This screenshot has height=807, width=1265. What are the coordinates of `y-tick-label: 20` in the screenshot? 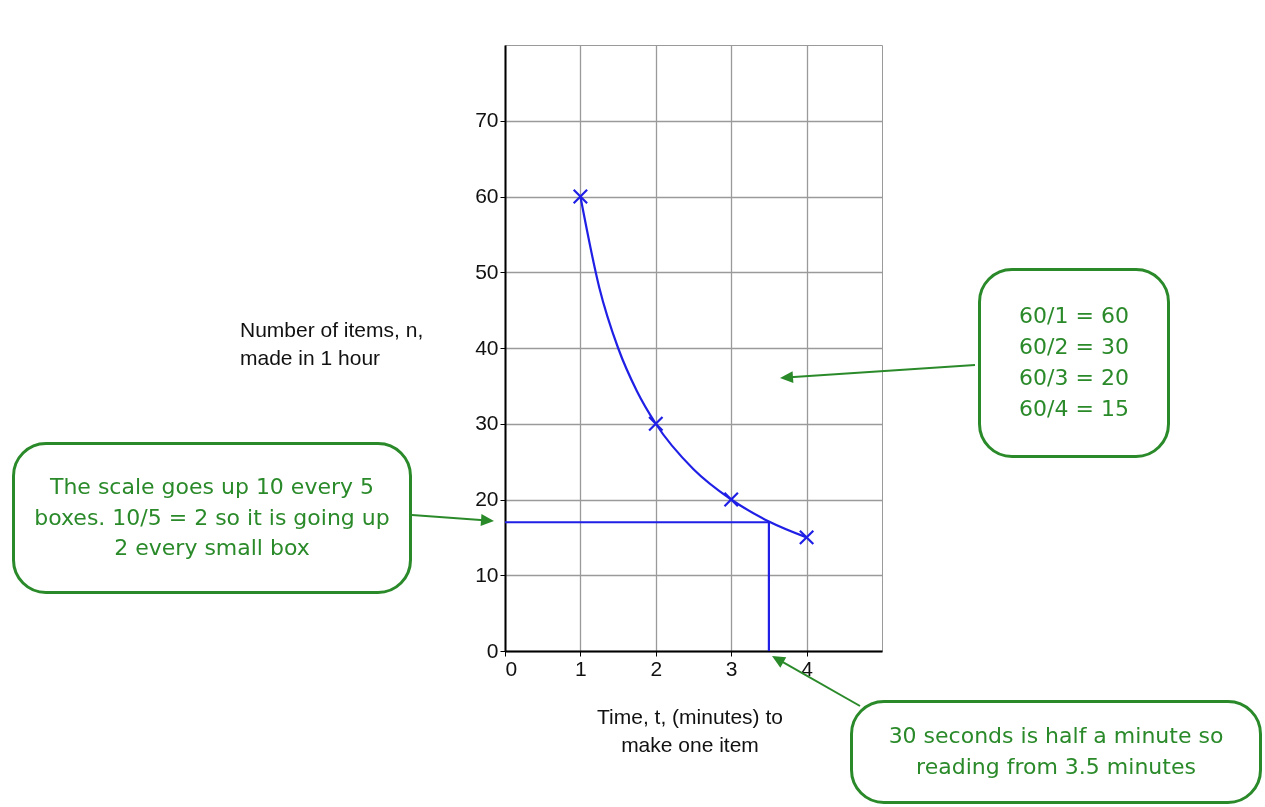 It's located at (487, 498).